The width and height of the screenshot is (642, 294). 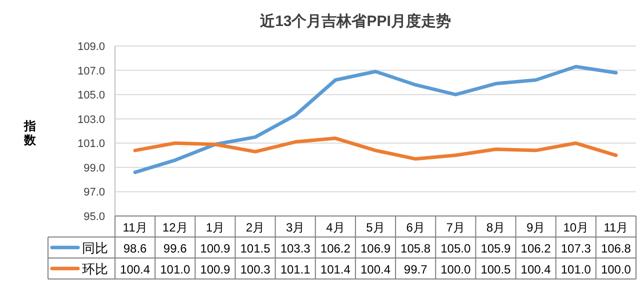 What do you see at coordinates (94, 168) in the screenshot?
I see `y-tick-label: 99.0` at bounding box center [94, 168].